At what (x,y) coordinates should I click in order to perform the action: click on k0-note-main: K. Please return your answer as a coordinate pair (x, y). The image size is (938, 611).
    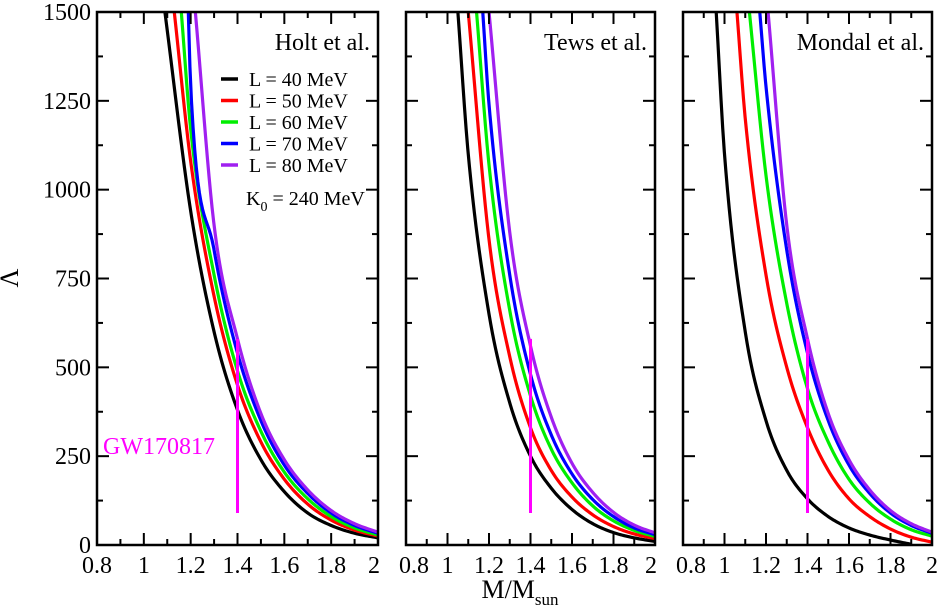
    Looking at the image, I should click on (253, 199).